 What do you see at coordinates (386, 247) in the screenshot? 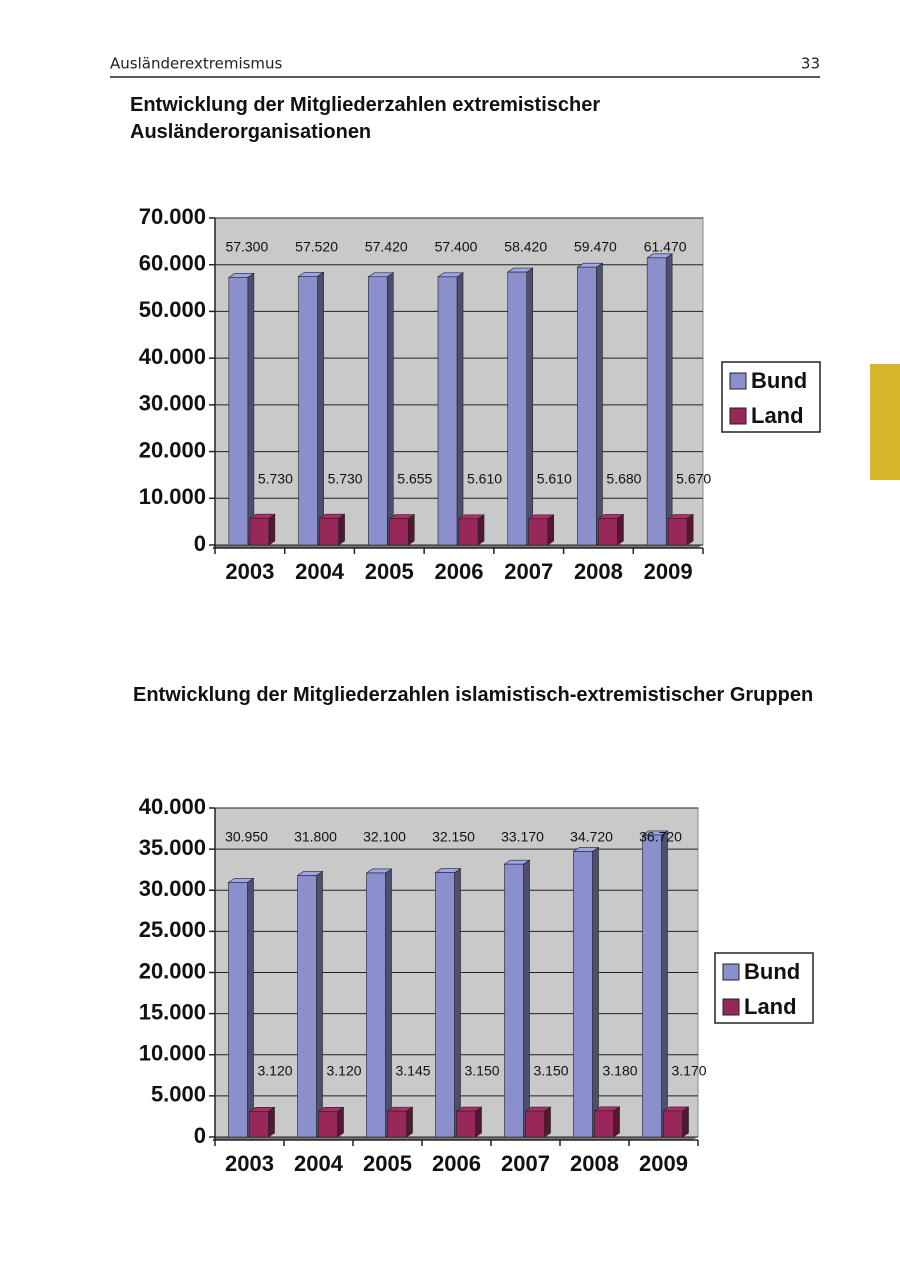
I see `value-label: 57.420` at bounding box center [386, 247].